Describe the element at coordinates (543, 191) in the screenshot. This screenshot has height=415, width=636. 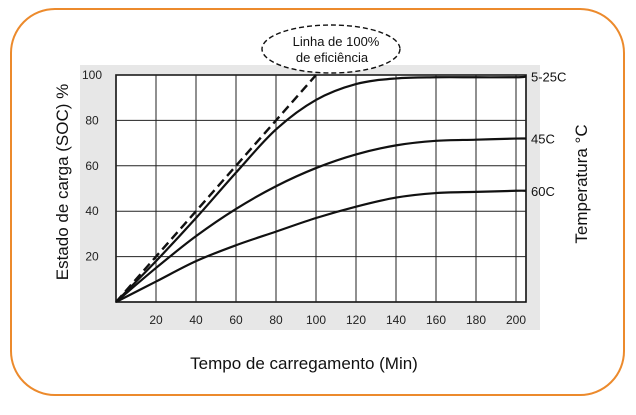
I see `series-label-60c: 60C` at that location.